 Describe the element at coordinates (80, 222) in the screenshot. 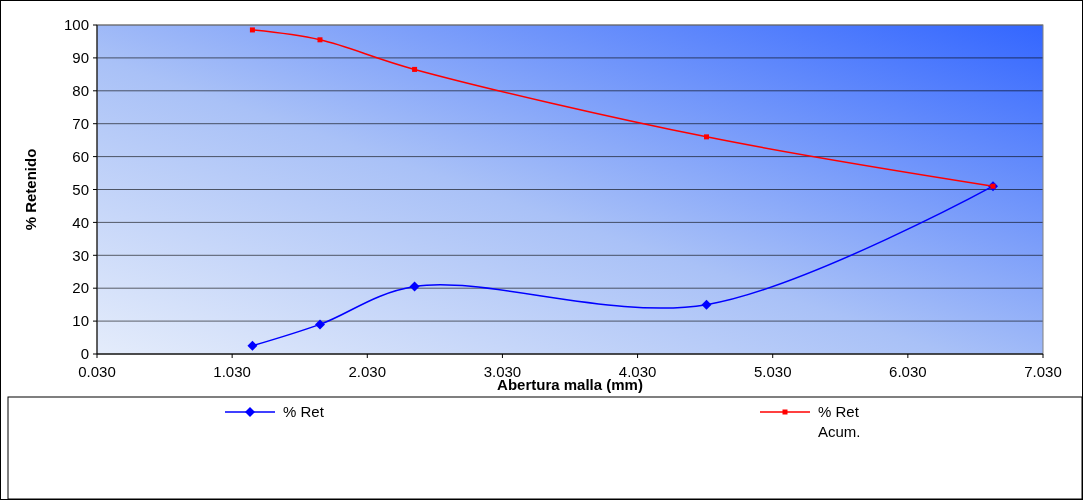

I see `y-tick-label: 40` at that location.